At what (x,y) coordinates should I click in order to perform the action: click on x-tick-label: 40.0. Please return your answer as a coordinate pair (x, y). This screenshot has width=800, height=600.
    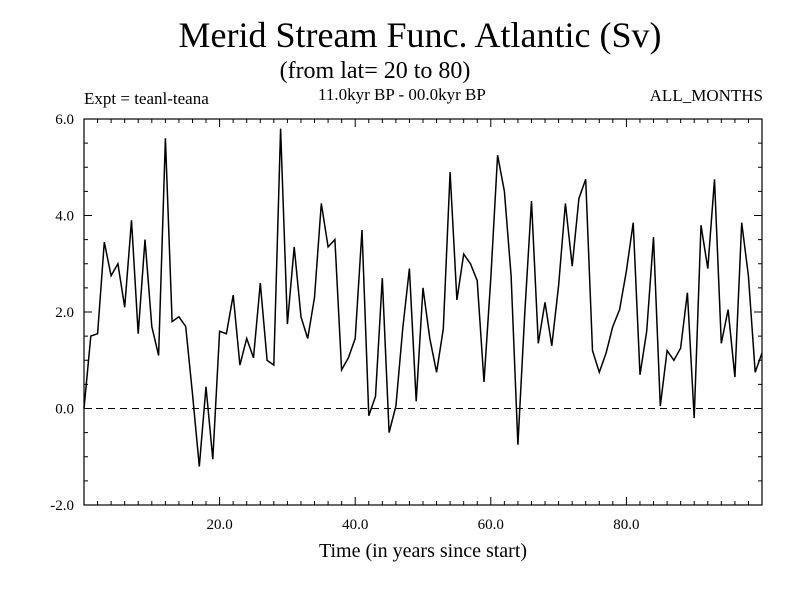
    Looking at the image, I should click on (355, 525).